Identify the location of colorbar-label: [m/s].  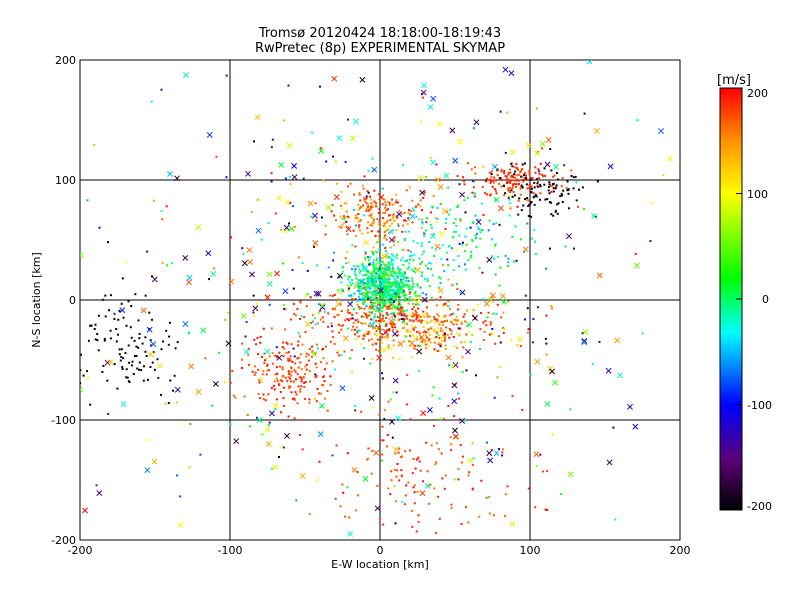
(734, 80).